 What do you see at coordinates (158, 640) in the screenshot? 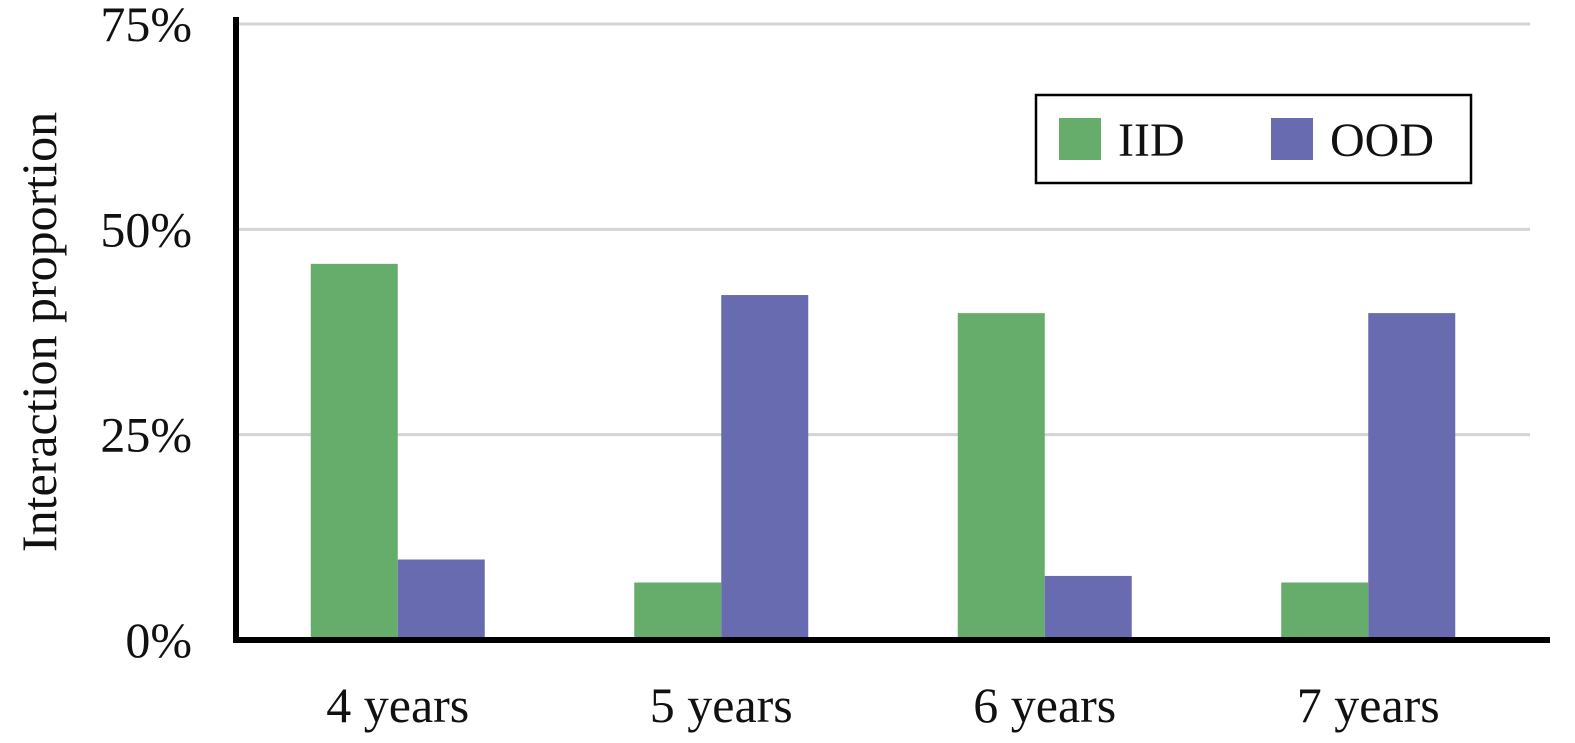
I see `y-tick-label: 0%` at bounding box center [158, 640].